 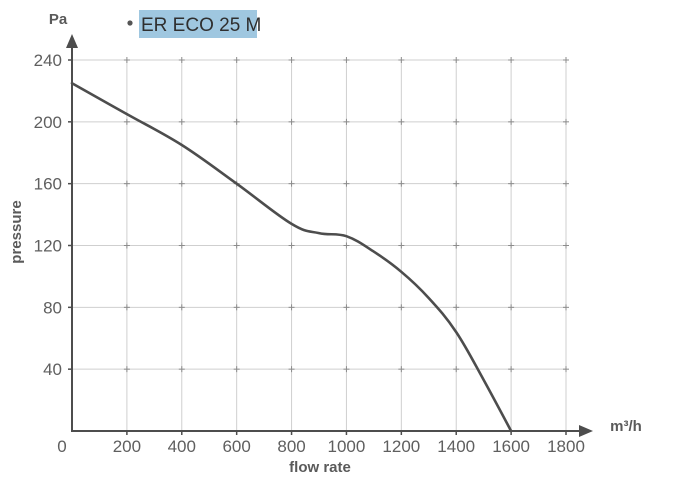 What do you see at coordinates (236, 446) in the screenshot?
I see `x-tick-label: 600` at bounding box center [236, 446].